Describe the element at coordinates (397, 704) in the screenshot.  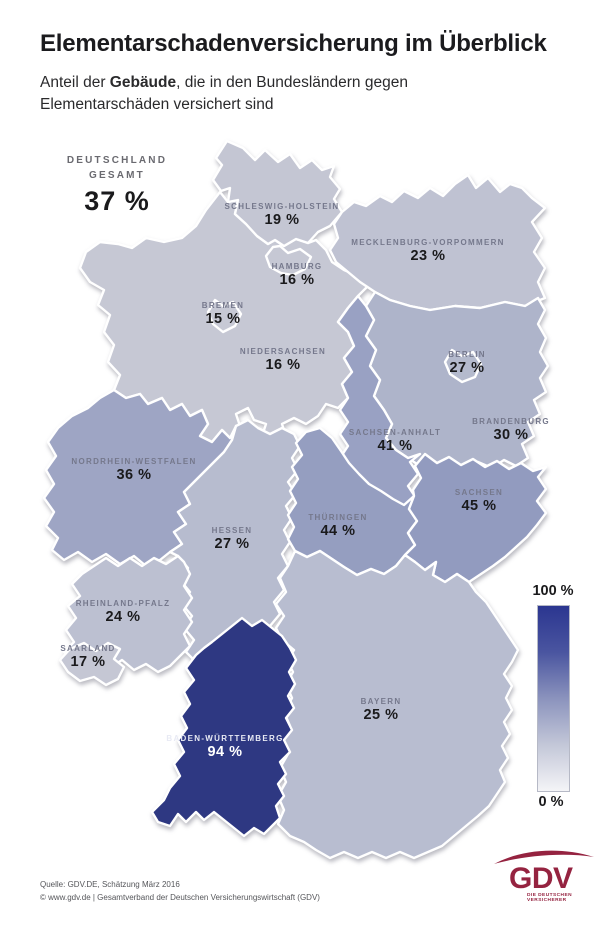
I see `state-shape-bayern` at that location.